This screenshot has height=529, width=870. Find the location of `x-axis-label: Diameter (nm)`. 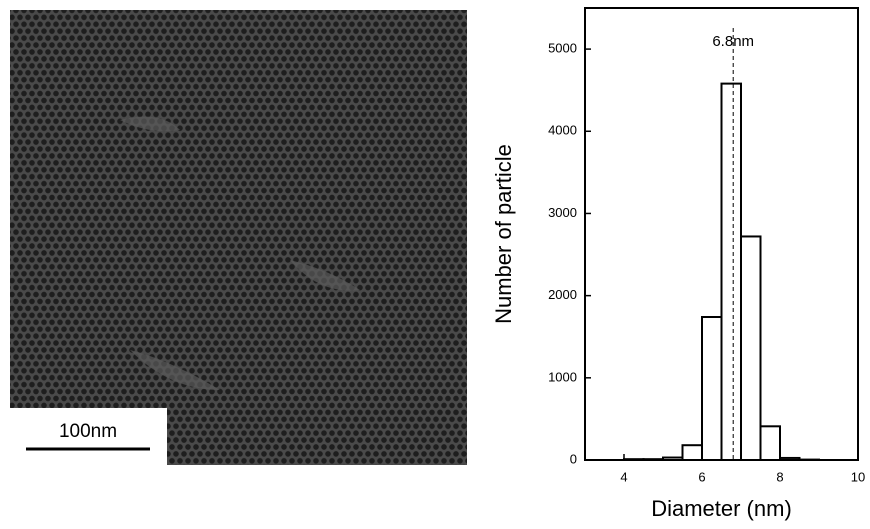

x-axis-label: Diameter (nm) is located at coordinates (721, 508).